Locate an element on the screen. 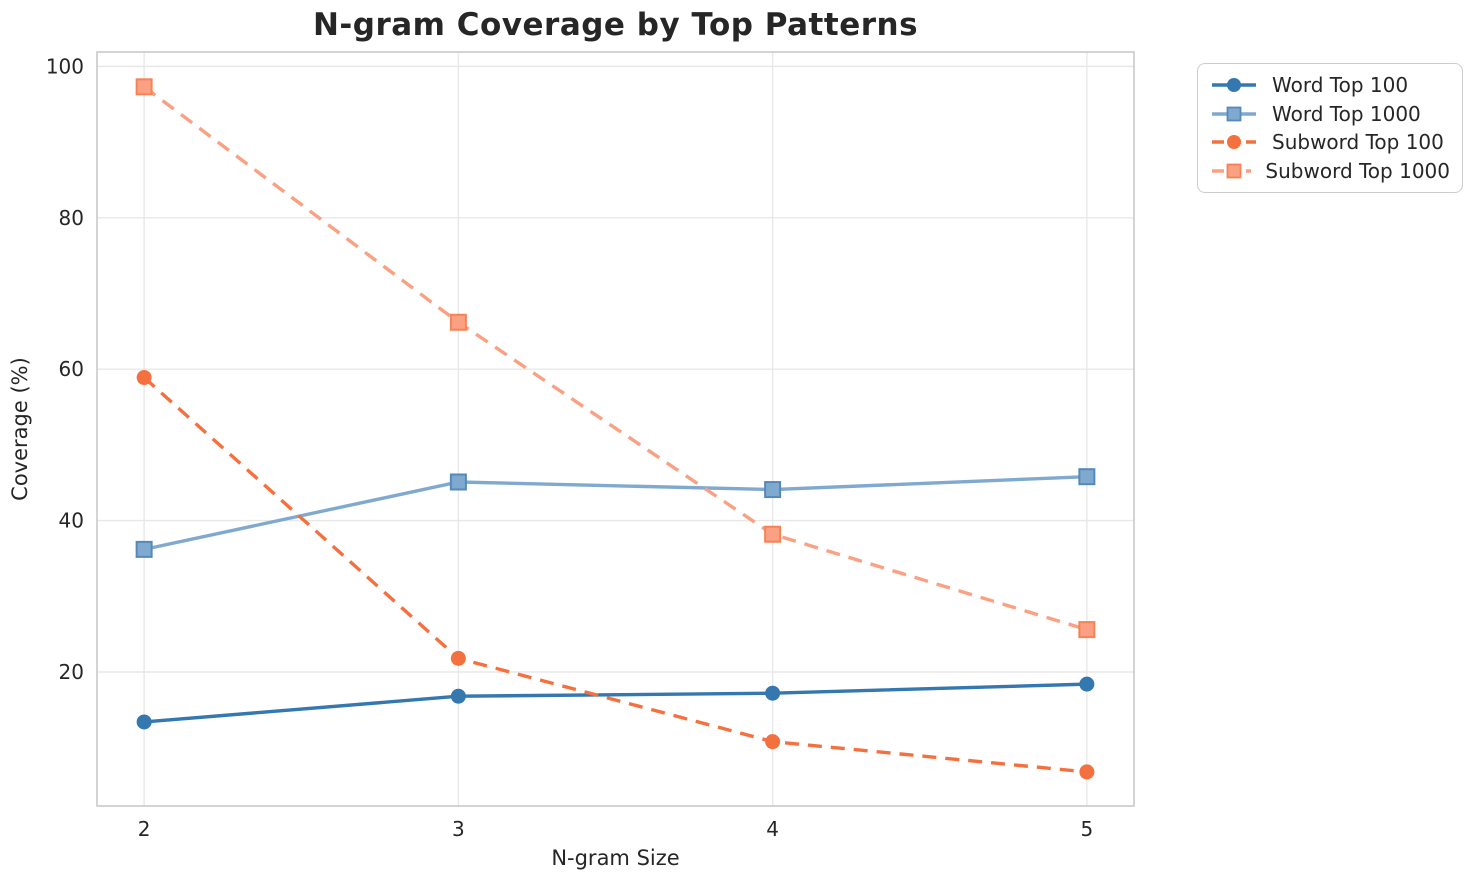 This screenshot has height=885, width=1478. y-tick-60: 60 is located at coordinates (71, 369).